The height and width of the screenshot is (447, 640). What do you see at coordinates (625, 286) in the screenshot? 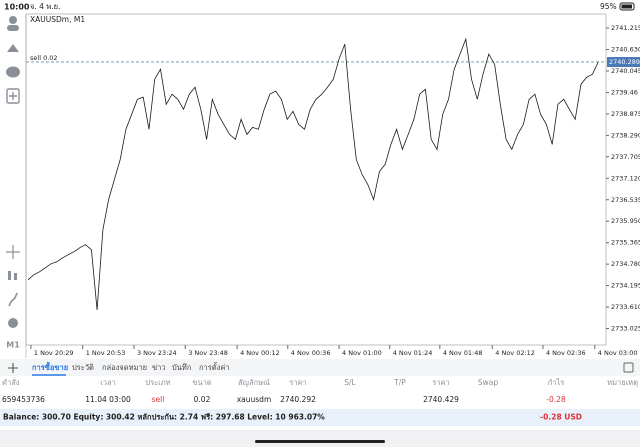
I see `y-tick-label: 2734.195` at bounding box center [625, 286].